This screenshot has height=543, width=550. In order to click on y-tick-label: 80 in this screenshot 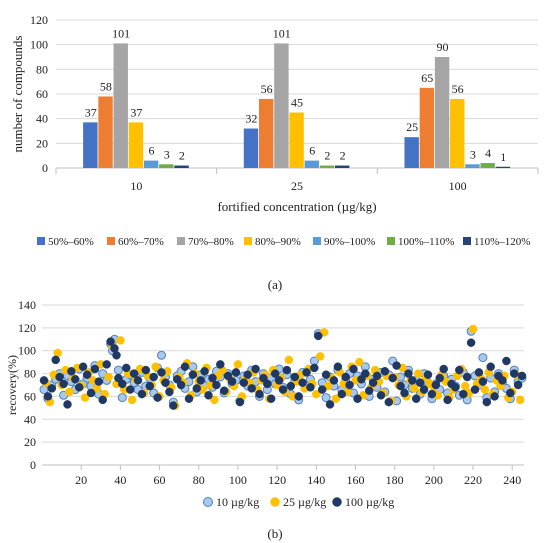, I will do `click(42, 69)`.